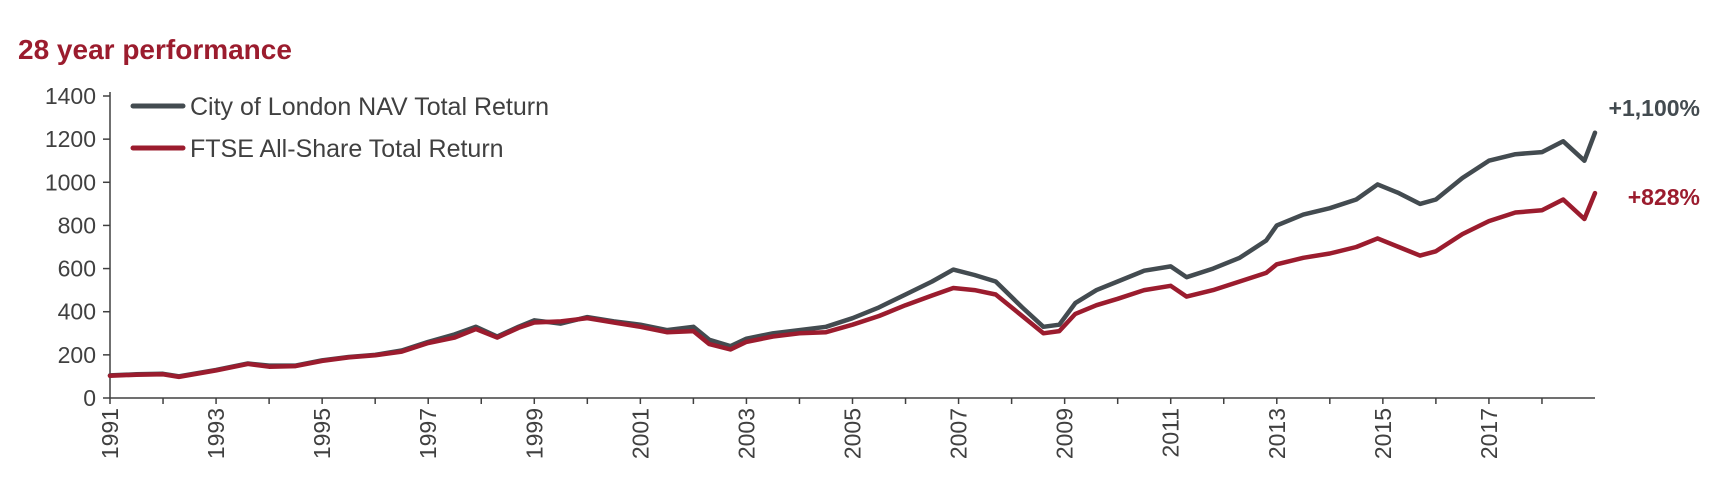  What do you see at coordinates (640, 433) in the screenshot?
I see `x-tick-label: 2001` at bounding box center [640, 433].